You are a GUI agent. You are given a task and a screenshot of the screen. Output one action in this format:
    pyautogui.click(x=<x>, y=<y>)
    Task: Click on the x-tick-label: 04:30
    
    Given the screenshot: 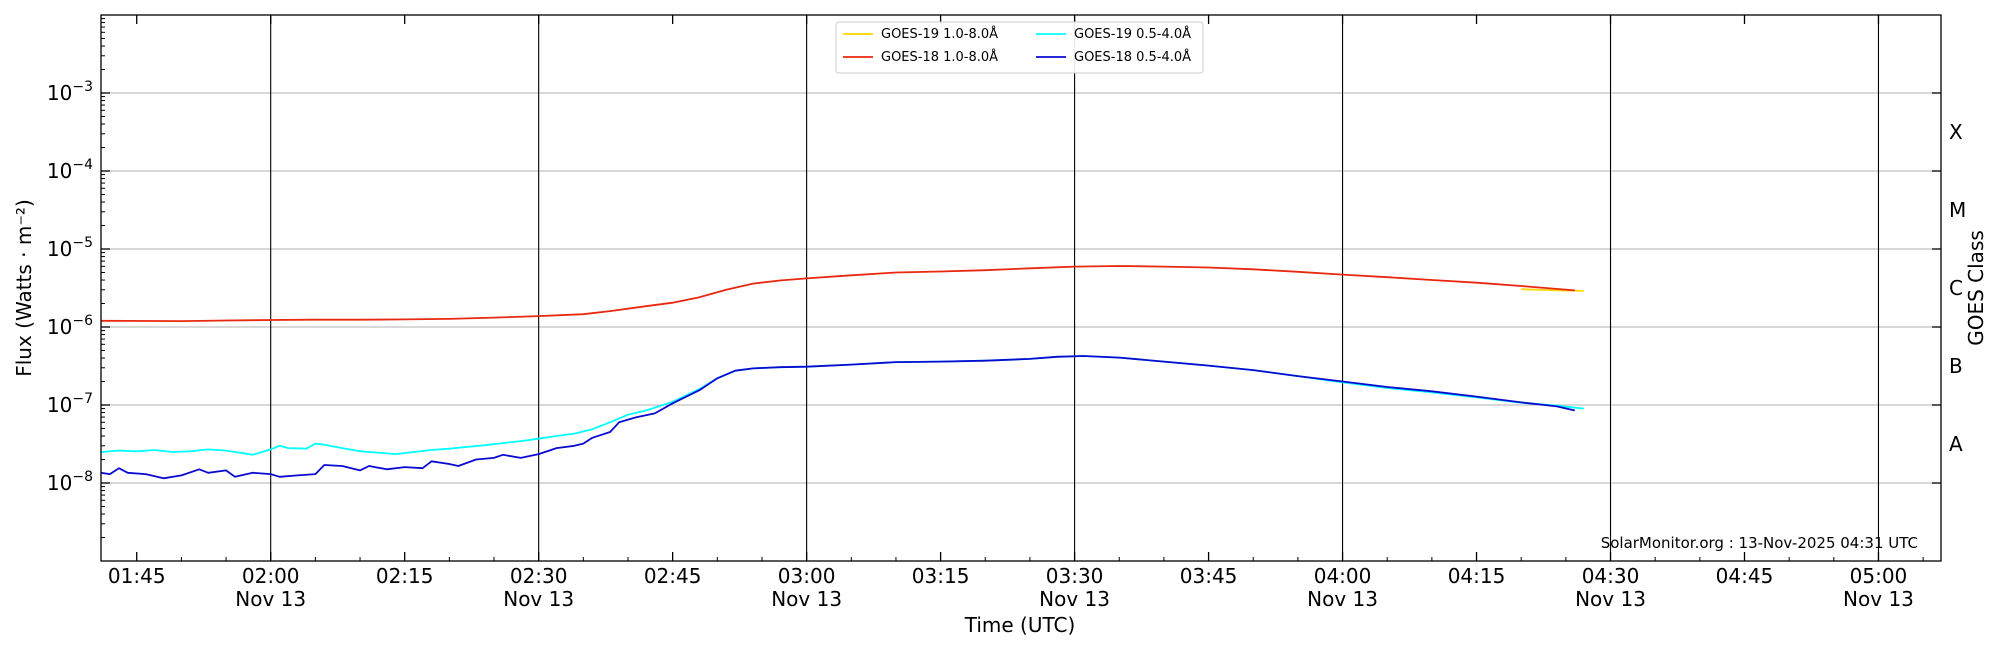 What is the action you would take?
    pyautogui.click(x=1611, y=576)
    